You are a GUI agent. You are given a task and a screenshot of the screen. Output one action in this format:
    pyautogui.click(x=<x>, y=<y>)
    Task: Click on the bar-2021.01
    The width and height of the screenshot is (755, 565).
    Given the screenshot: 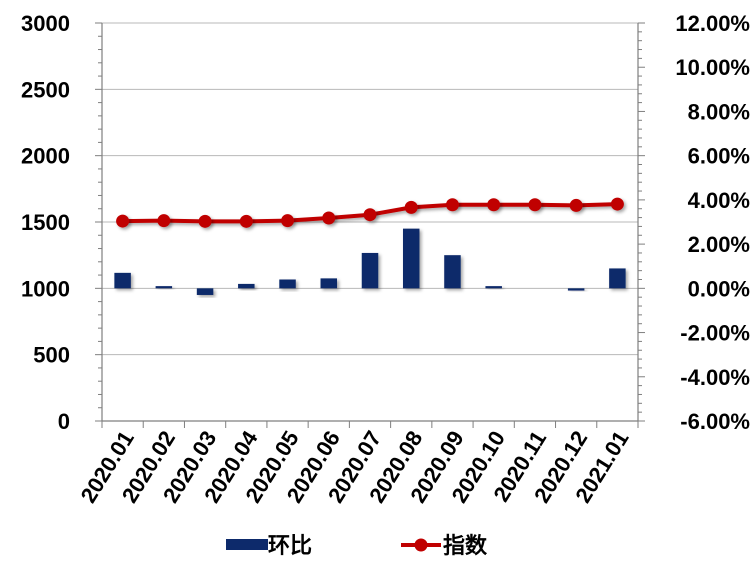 What is the action you would take?
    pyautogui.click(x=617, y=278)
    